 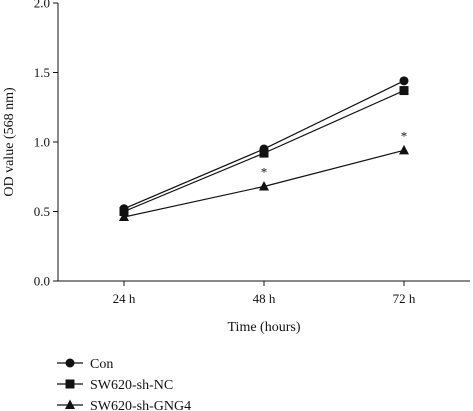 What do you see at coordinates (42, 211) in the screenshot?
I see `y-tick-label: 0.5` at bounding box center [42, 211].